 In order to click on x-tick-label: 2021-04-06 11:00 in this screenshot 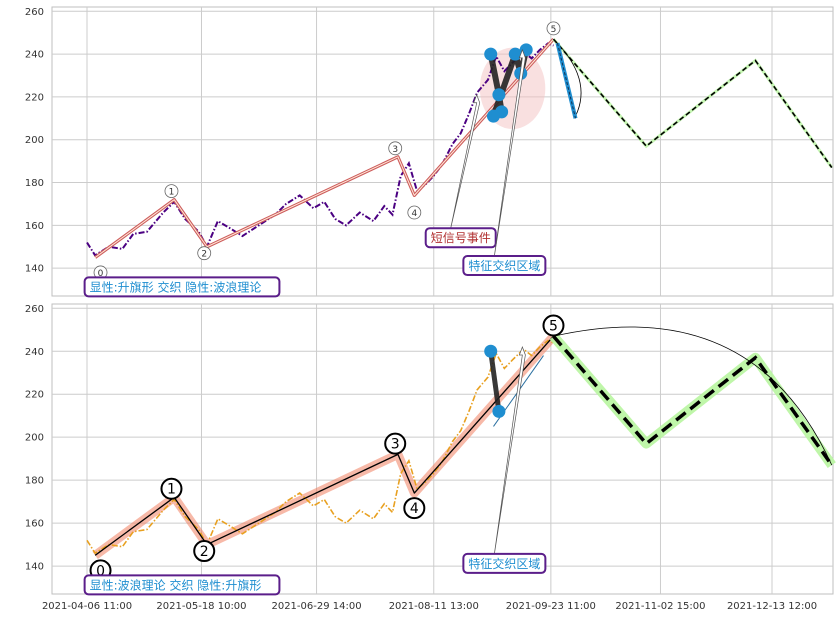, I will do `click(87, 606)`.